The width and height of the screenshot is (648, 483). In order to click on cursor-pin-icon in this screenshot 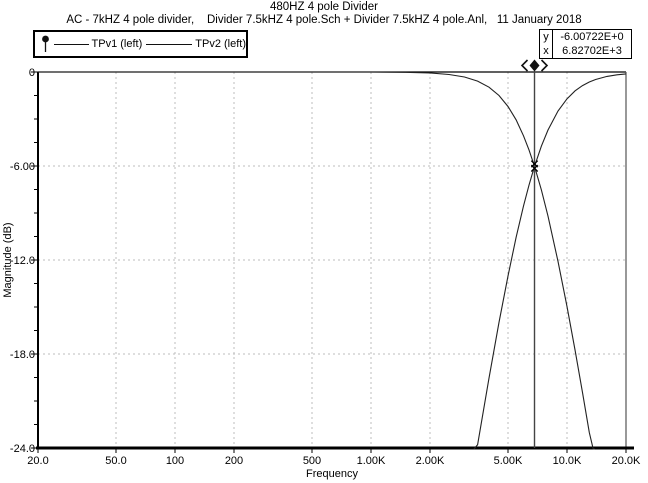, I will do `click(45, 43)`.